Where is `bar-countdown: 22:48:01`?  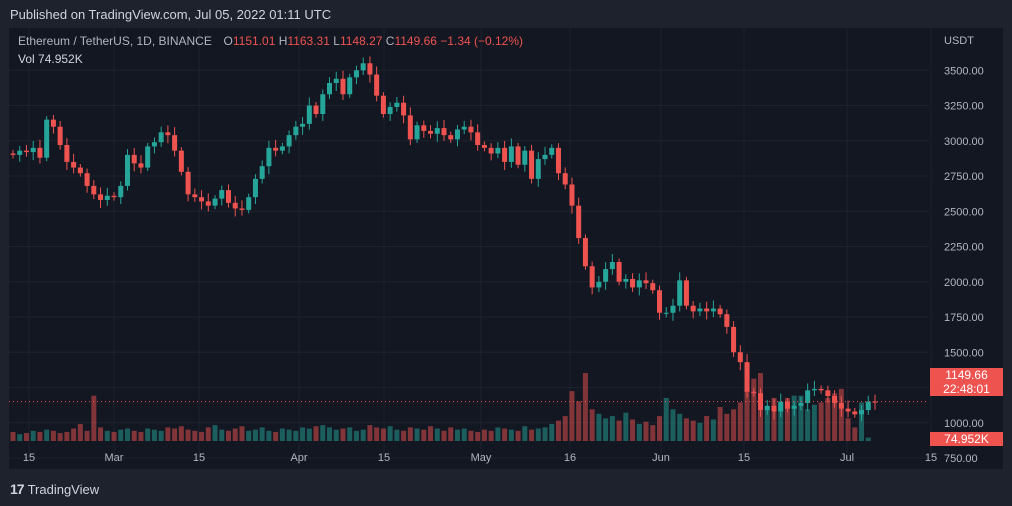 bar-countdown: 22:48:01 is located at coordinates (966, 389).